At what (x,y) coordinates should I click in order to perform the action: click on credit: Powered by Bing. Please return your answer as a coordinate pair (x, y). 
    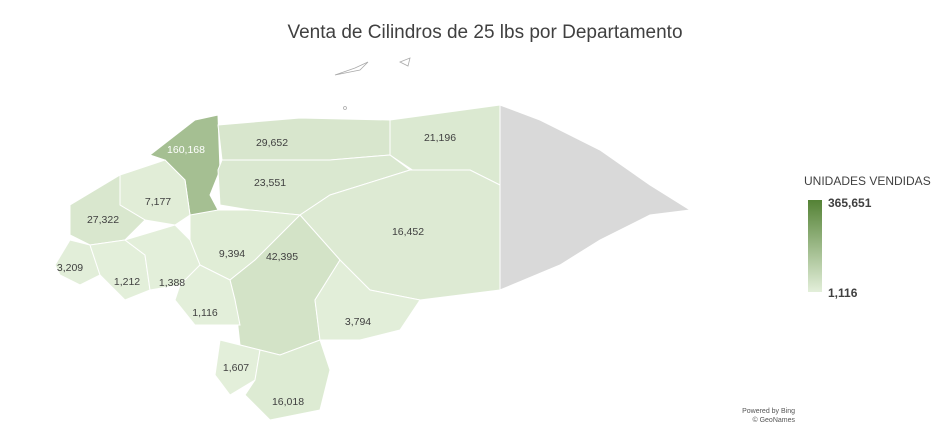
    Looking at the image, I should click on (768, 411).